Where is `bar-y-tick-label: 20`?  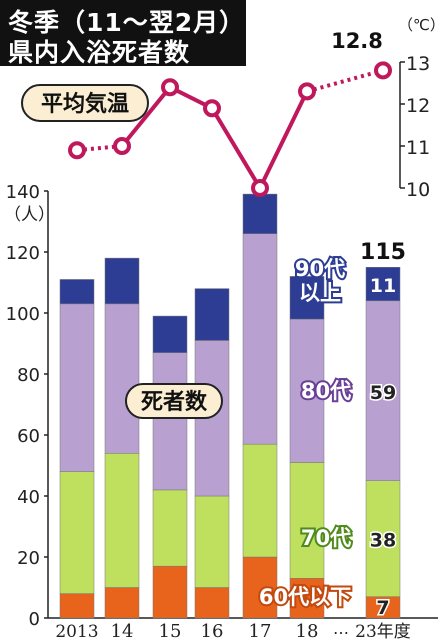 bar-y-tick-label: 20 is located at coordinates (28, 558).